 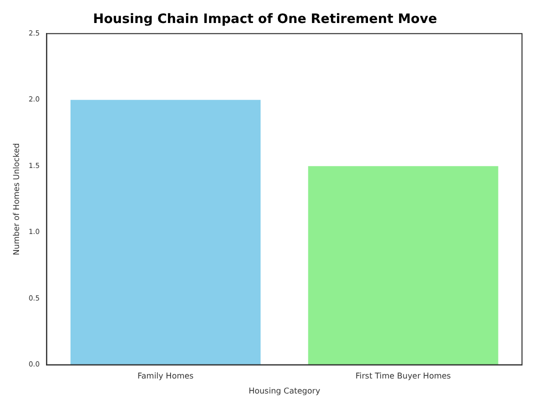 I want to click on y-axis-title: Number of Homes Unlocked, so click(x=16, y=199).